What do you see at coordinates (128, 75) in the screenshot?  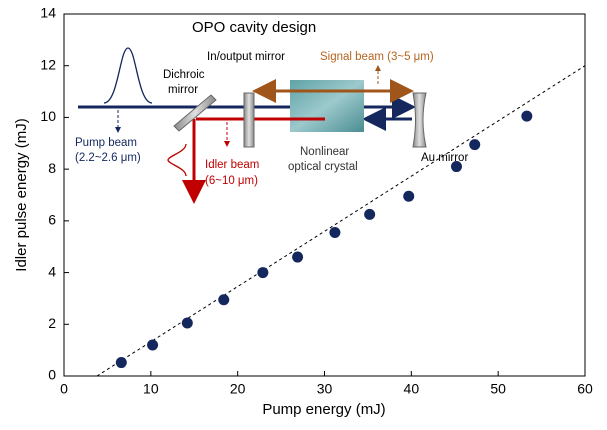 I see `pump-pulse` at bounding box center [128, 75].